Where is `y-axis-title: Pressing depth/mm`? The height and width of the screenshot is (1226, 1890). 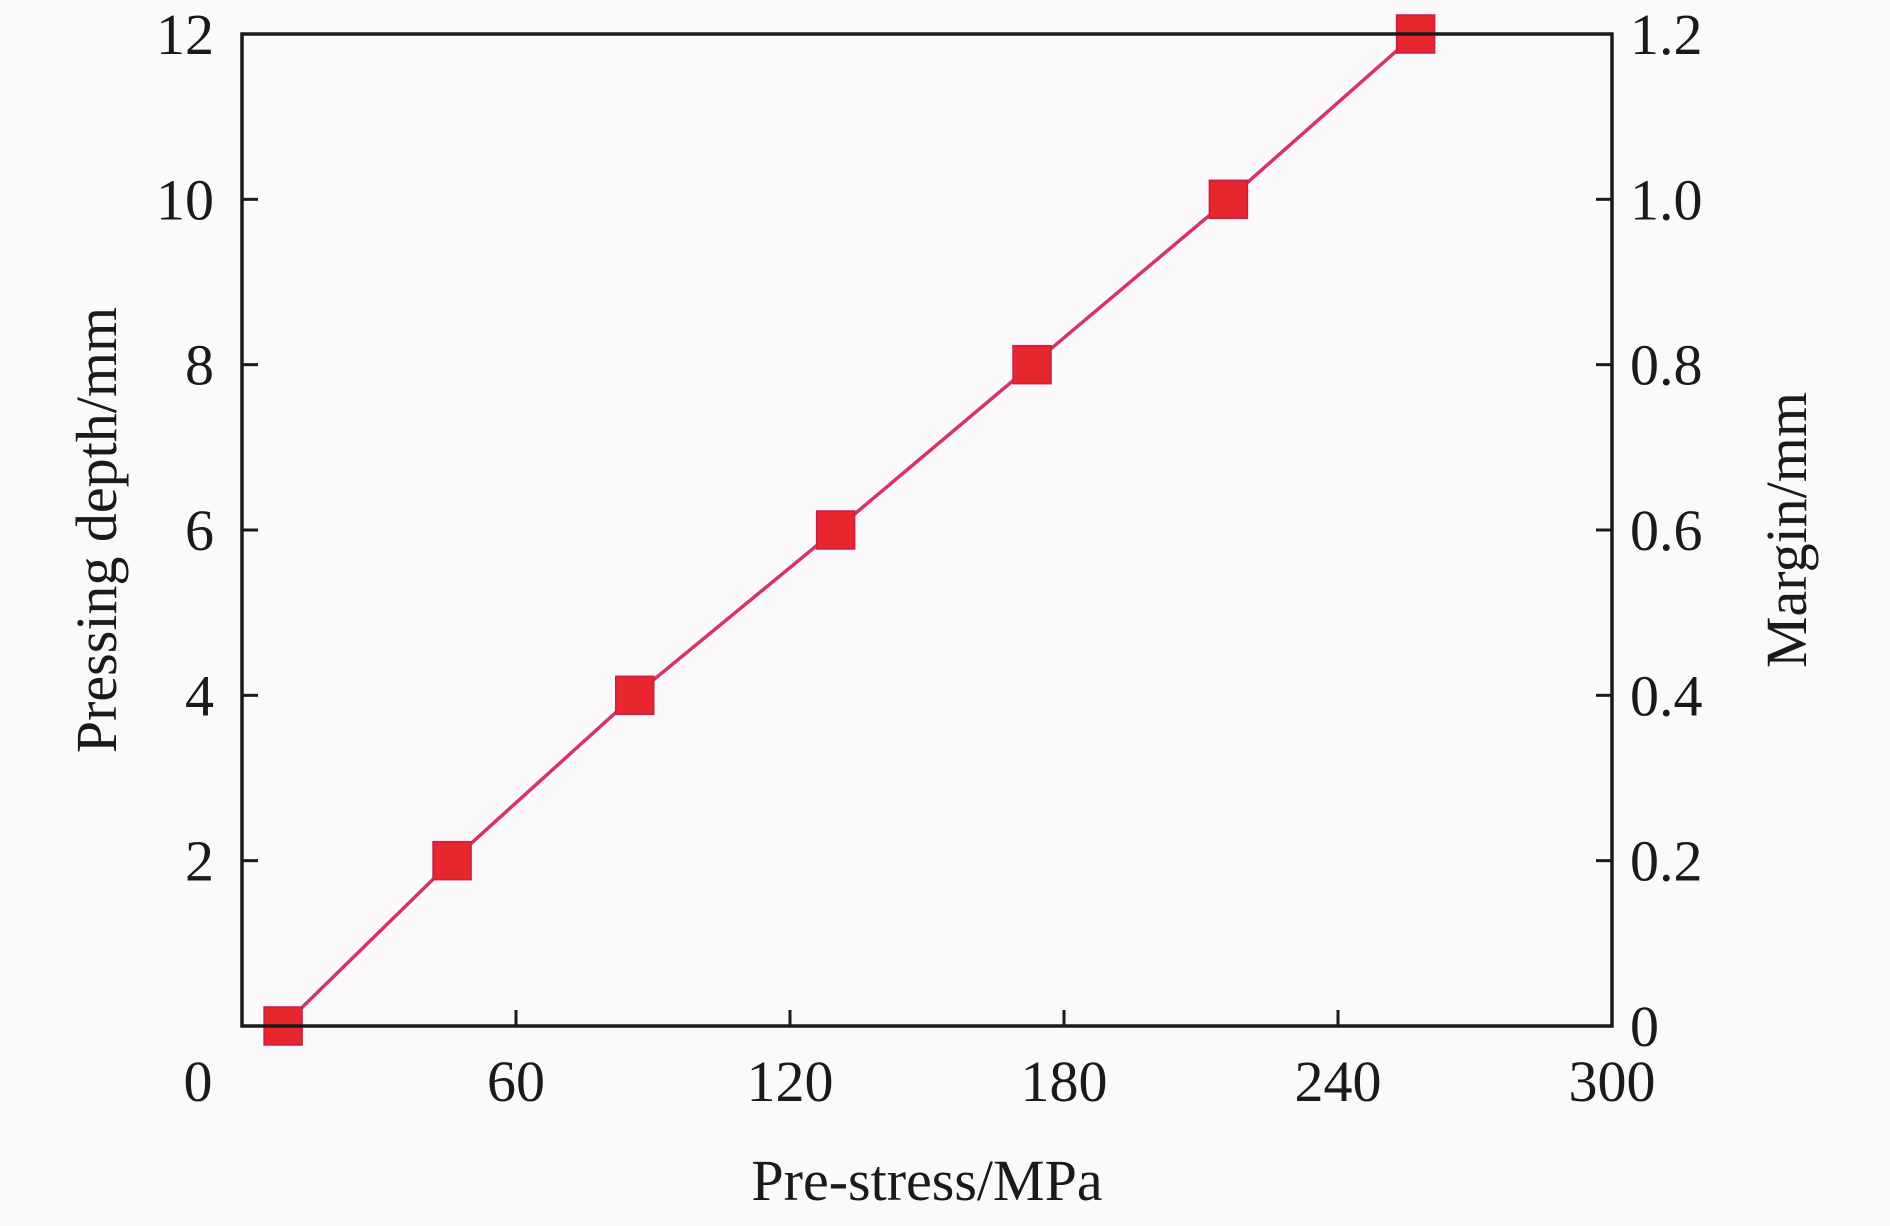
y-axis-title: Pressing depth/mm is located at coordinates (96, 530).